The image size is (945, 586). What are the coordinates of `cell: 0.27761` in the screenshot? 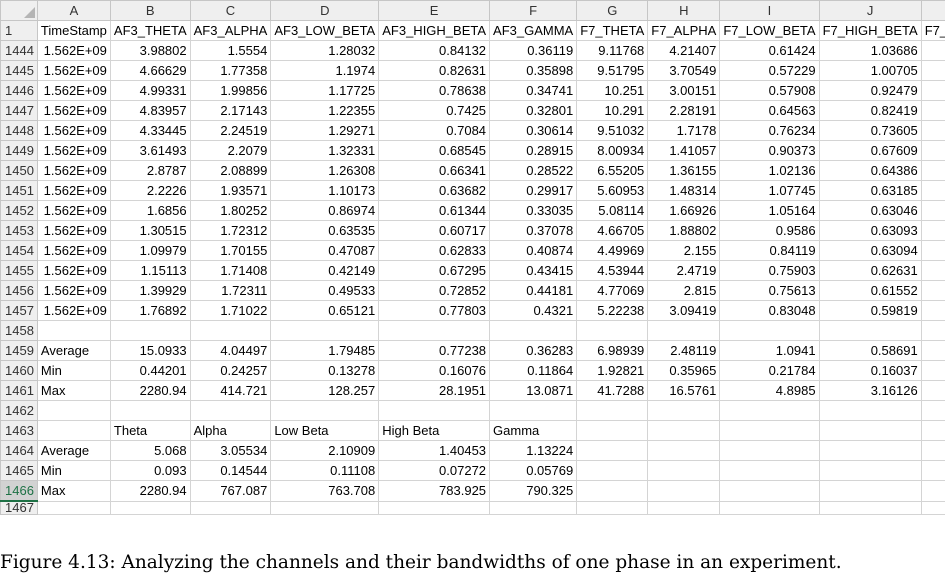 It's located at (932, 190).